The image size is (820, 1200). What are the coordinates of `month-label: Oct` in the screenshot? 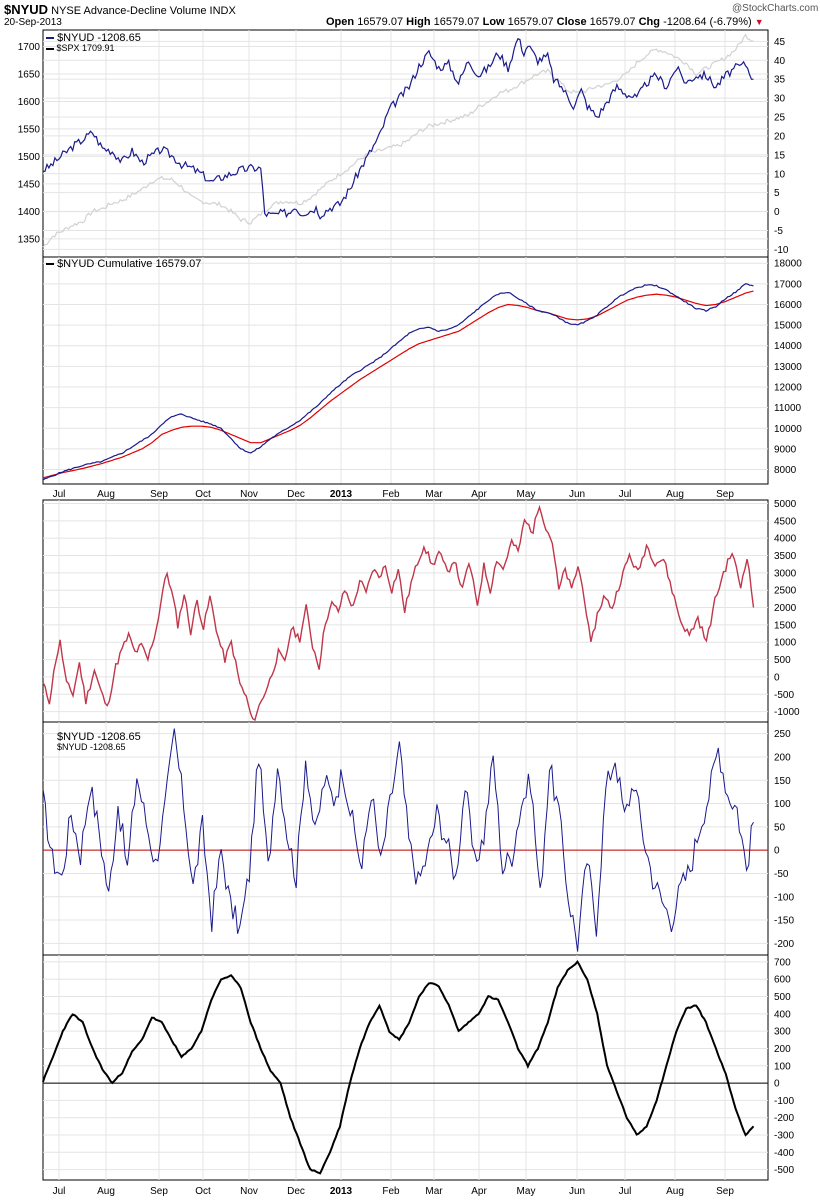 It's located at (203, 494).